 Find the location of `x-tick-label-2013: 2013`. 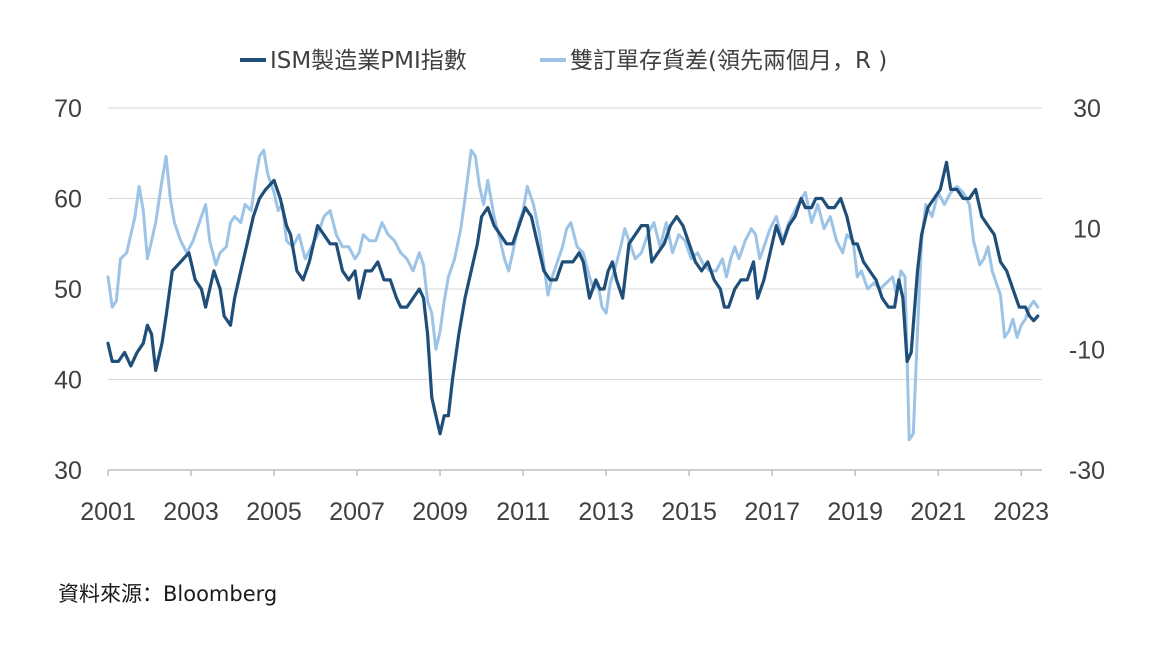

x-tick-label-2013: 2013 is located at coordinates (606, 512).